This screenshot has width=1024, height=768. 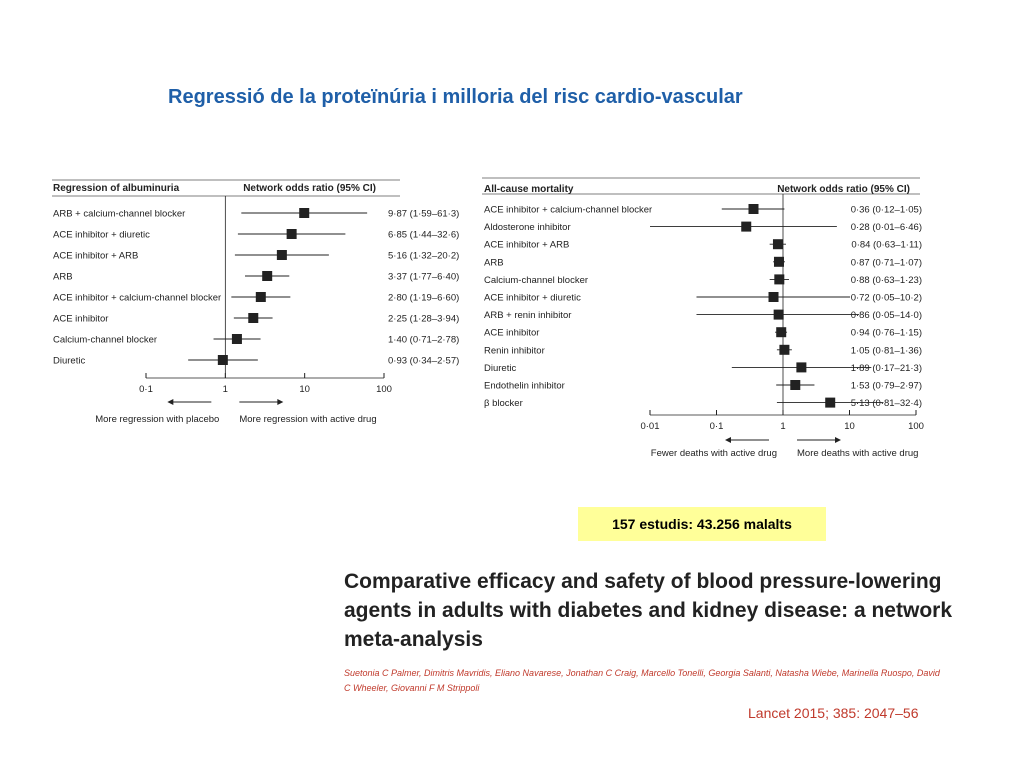 I want to click on ci-value: 1·40 (0·71–2·78), so click(x=423, y=340).